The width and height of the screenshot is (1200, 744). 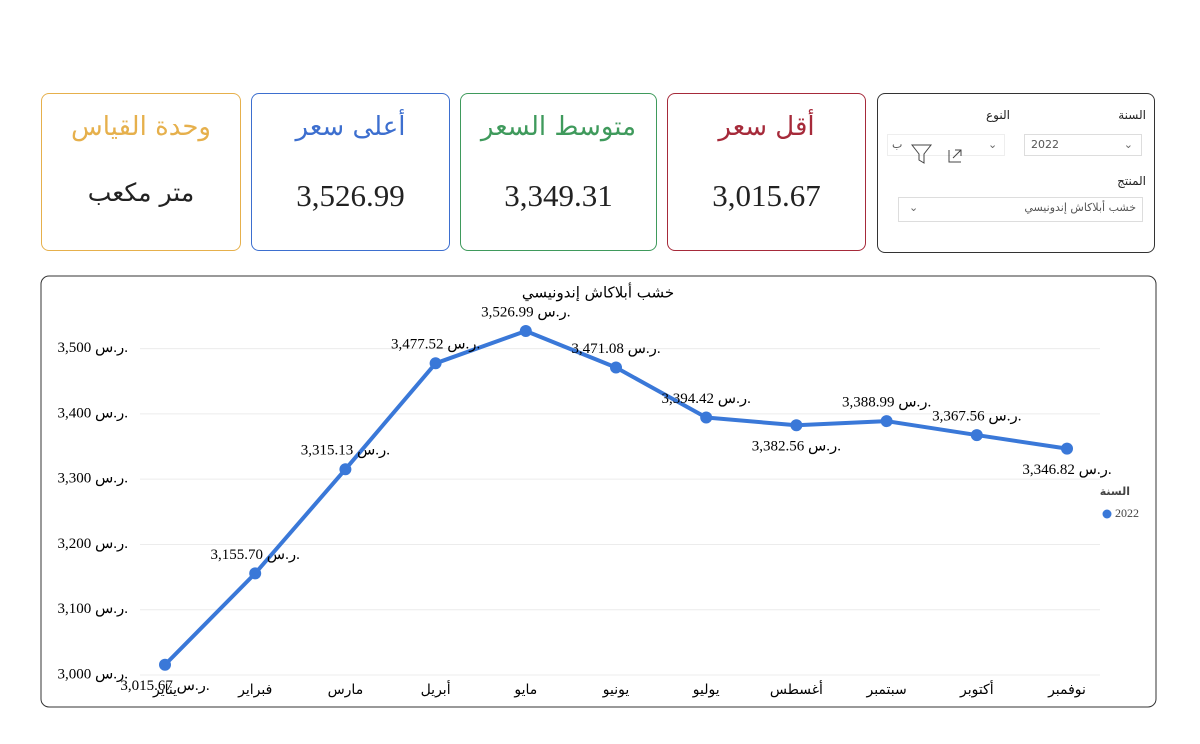 I want to click on y-tick-label: 3,200 ر.س., so click(x=92, y=544).